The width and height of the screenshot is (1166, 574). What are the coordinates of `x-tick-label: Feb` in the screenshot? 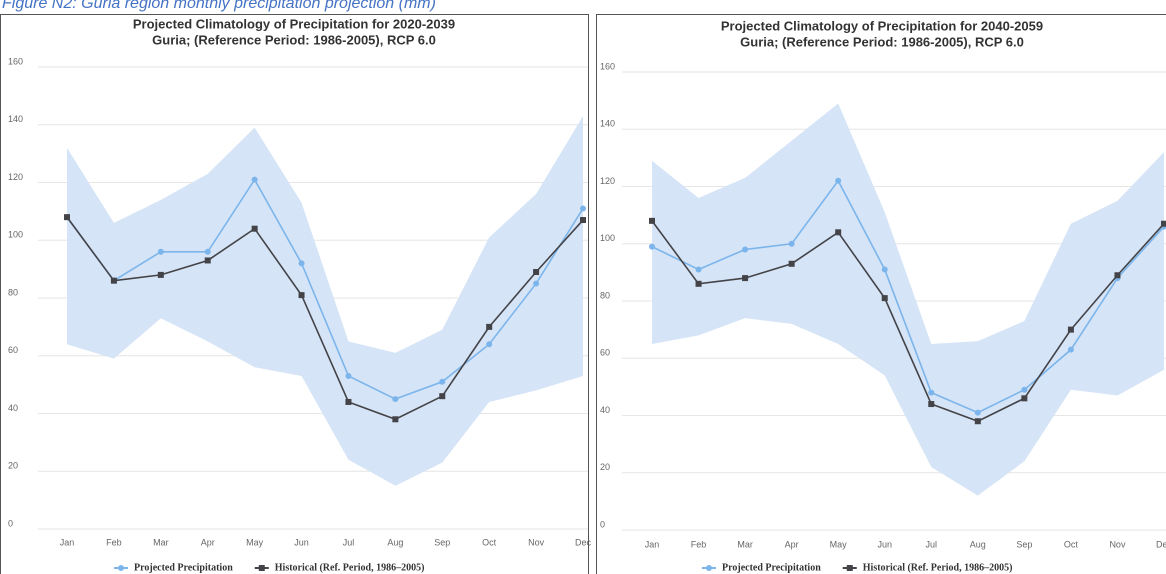 It's located at (114, 542).